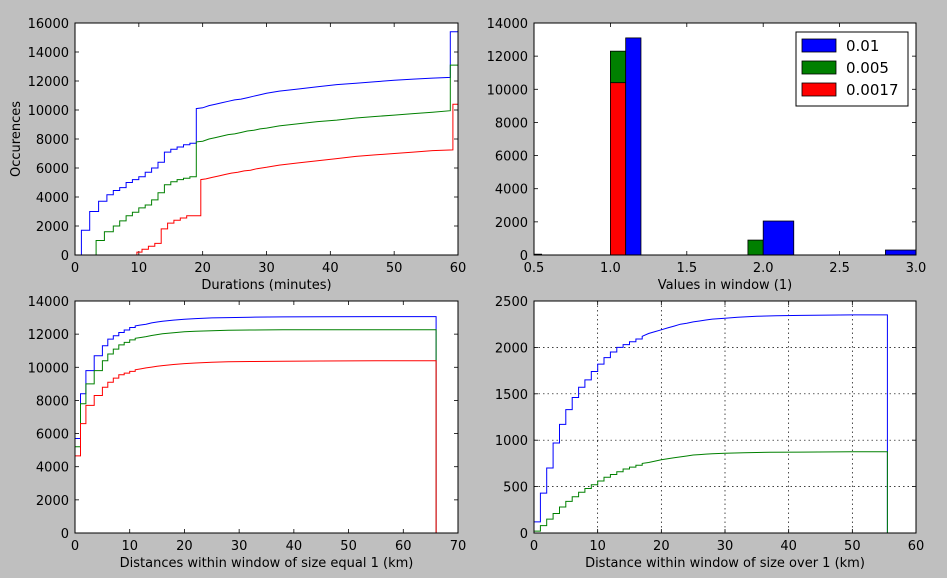  I want to click on x-tick-label: 1.0, so click(610, 268).